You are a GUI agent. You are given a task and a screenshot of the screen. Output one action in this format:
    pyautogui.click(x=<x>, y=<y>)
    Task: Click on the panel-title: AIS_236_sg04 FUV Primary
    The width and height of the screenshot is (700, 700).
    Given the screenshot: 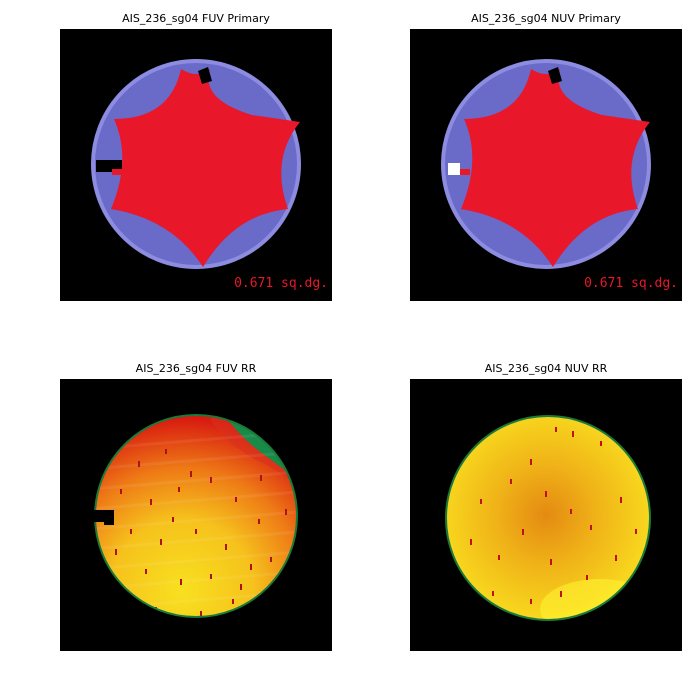 What is the action you would take?
    pyautogui.click(x=196, y=18)
    